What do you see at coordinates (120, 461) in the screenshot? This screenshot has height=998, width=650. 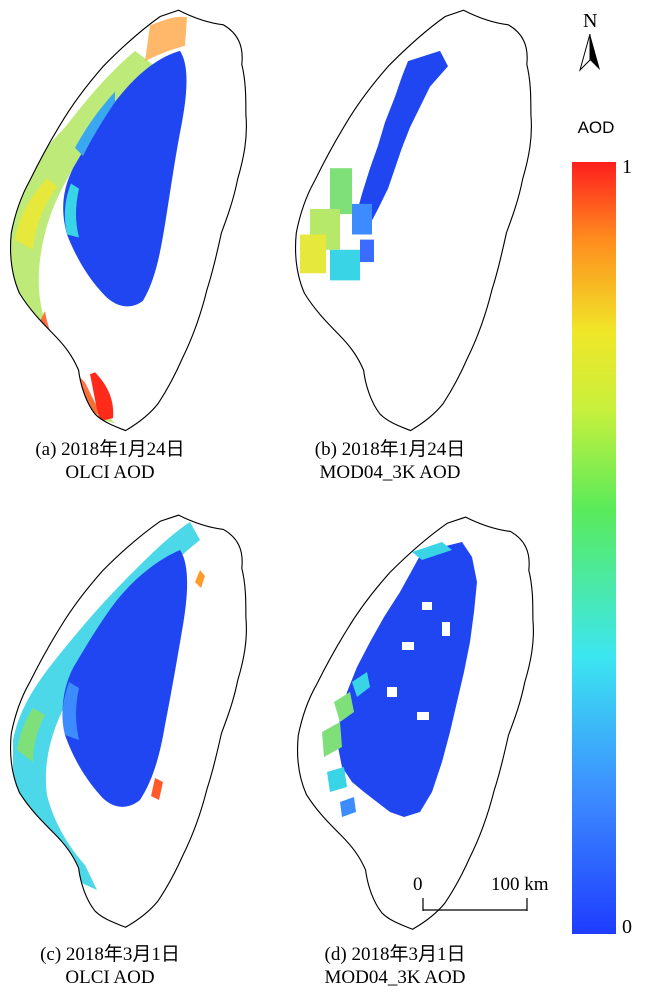 I see `caption-panel-a: (a) 2018年1月24日 OLCI AOD` at bounding box center [120, 461].